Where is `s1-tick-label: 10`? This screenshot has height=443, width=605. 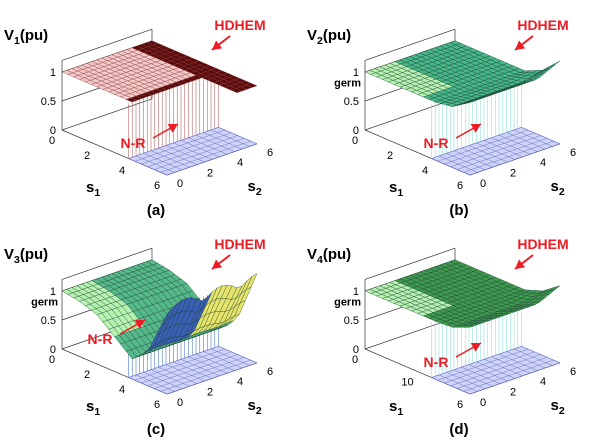 s1-tick-label: 10 is located at coordinates (407, 383).